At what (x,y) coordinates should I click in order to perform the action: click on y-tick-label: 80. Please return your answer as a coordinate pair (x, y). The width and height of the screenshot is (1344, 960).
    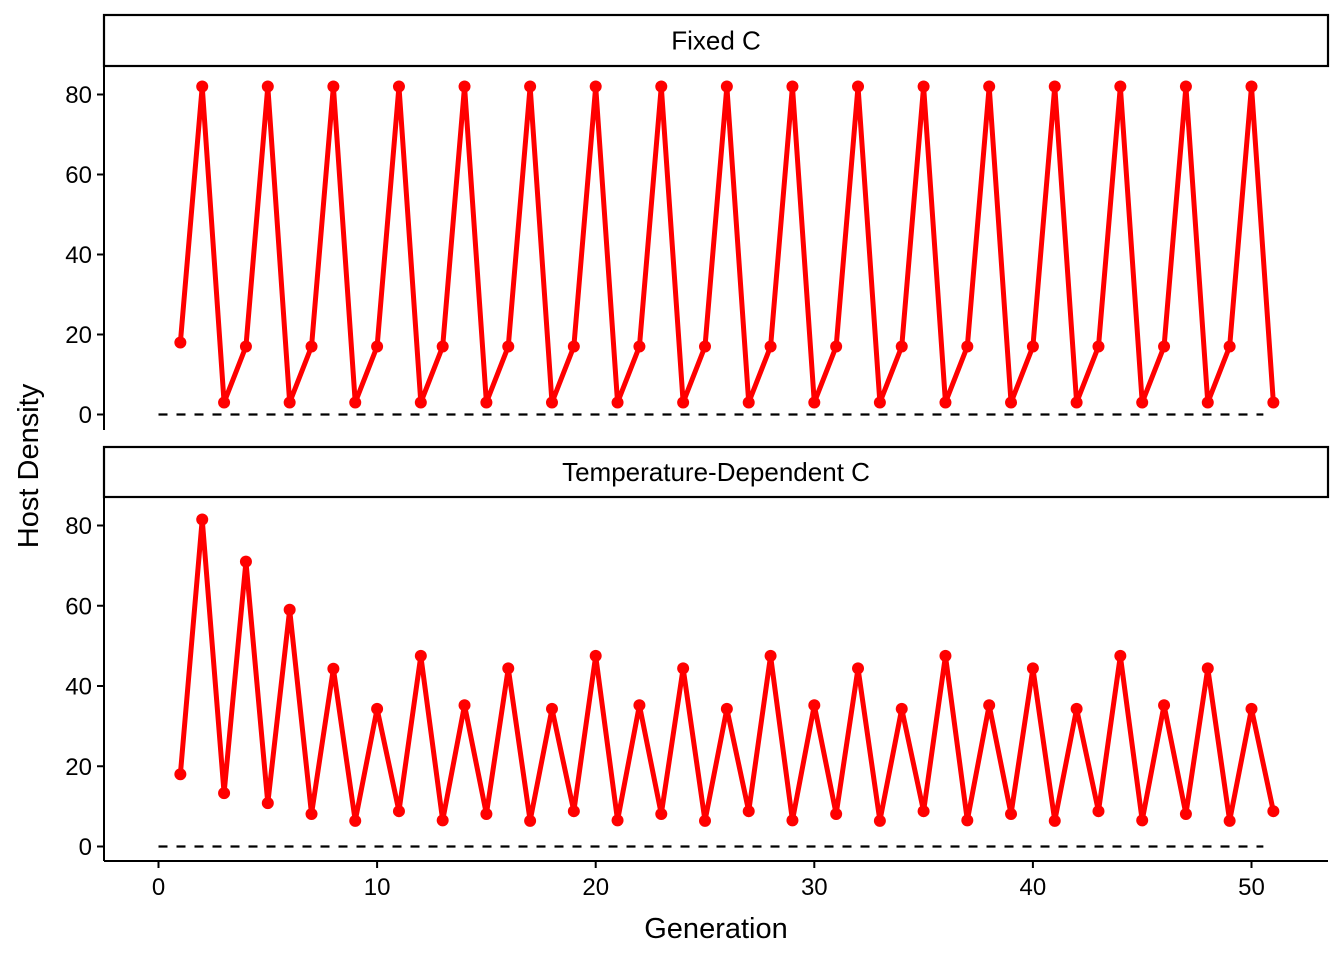
    Looking at the image, I should click on (78, 95).